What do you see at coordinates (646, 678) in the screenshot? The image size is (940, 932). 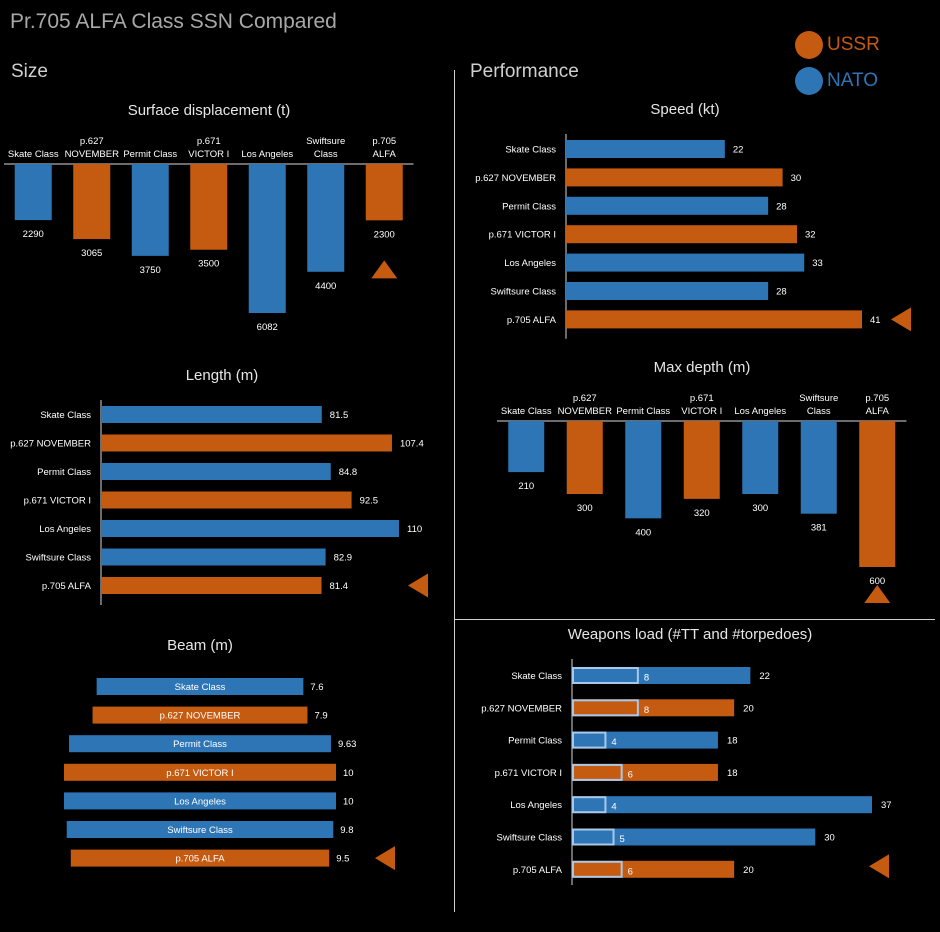 I see `value-label-tubes-skate-class: 8` at bounding box center [646, 678].